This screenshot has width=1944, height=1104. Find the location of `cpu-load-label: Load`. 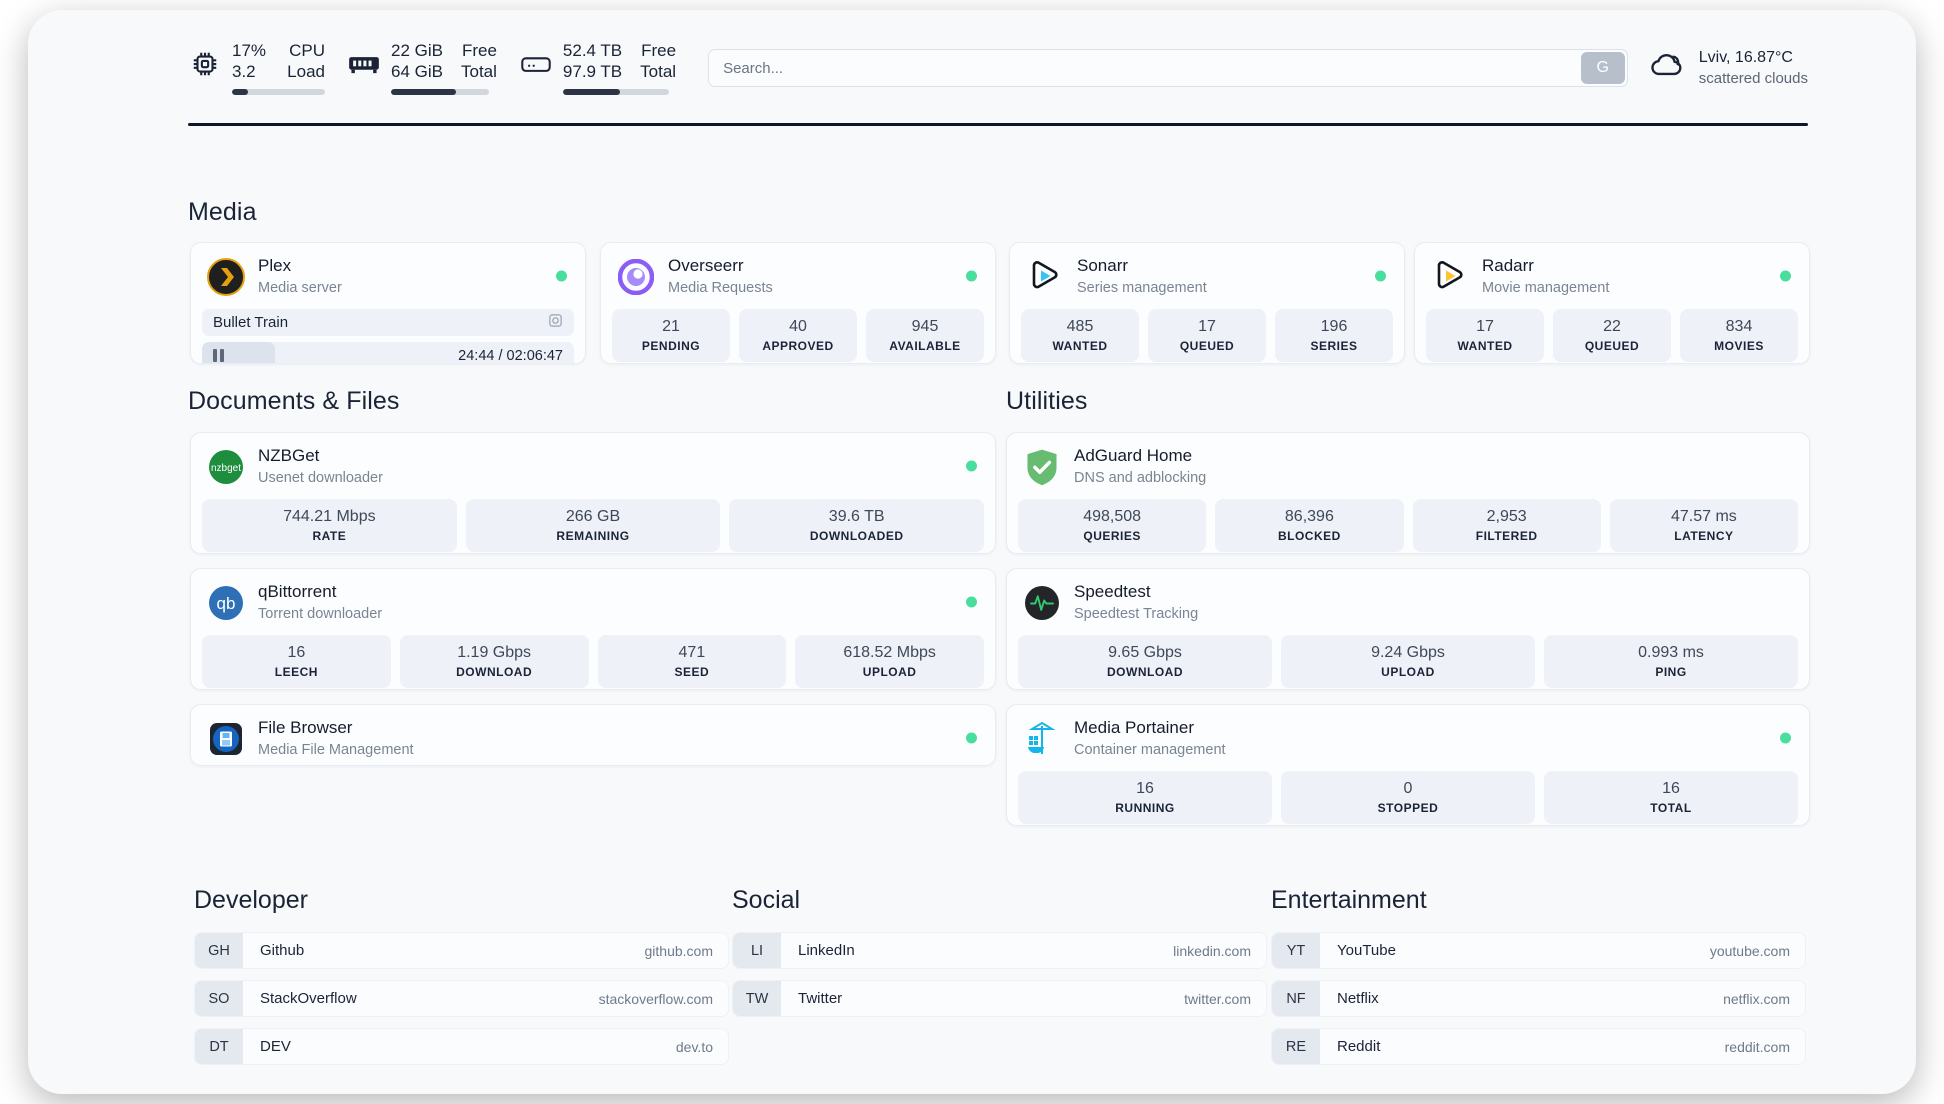

cpu-load-label: Load is located at coordinates (306, 71).